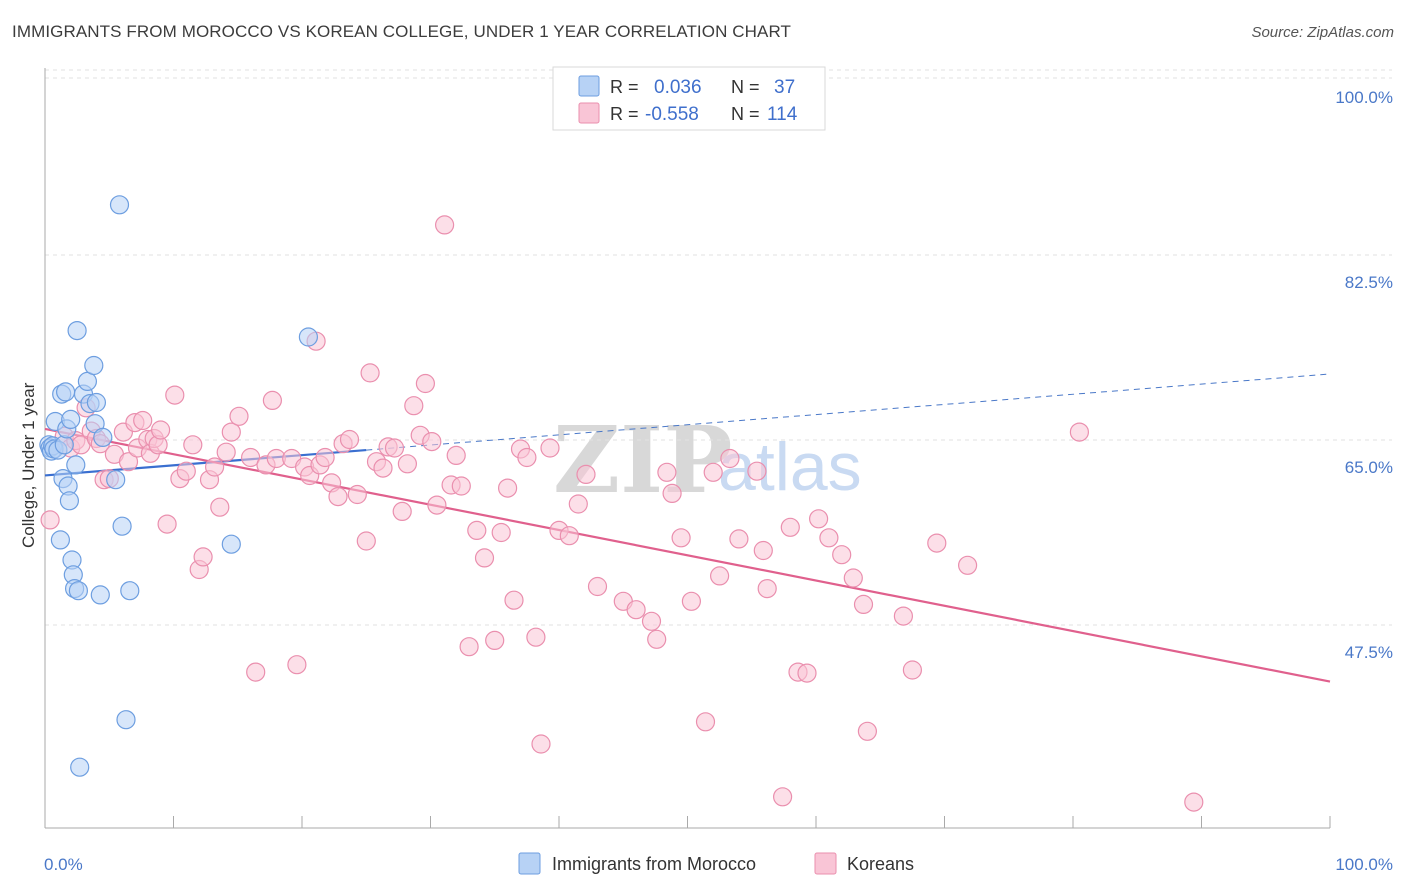 This screenshot has width=1406, height=892. Describe the element at coordinates (784, 87) in the screenshot. I see `legend-n-value-morocco: 37` at that location.